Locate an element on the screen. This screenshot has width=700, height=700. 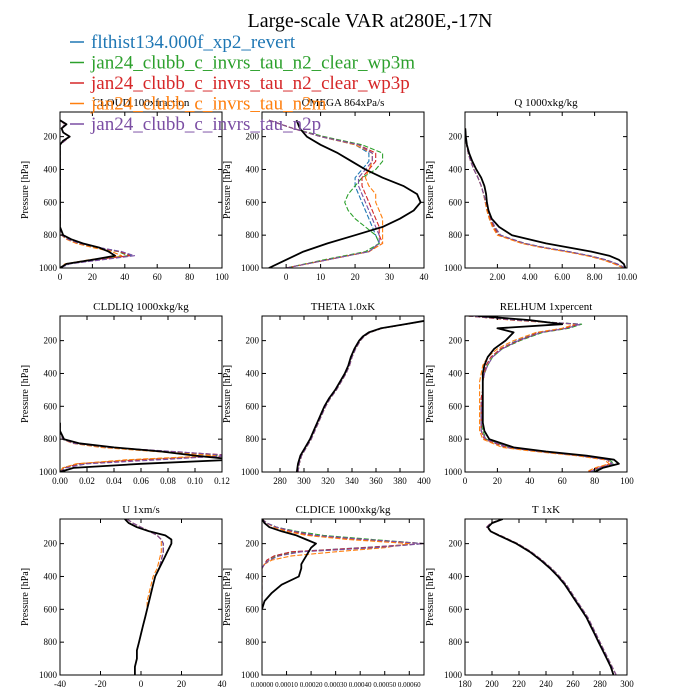
x-tick-label: 0.02 is located at coordinates (87, 481).